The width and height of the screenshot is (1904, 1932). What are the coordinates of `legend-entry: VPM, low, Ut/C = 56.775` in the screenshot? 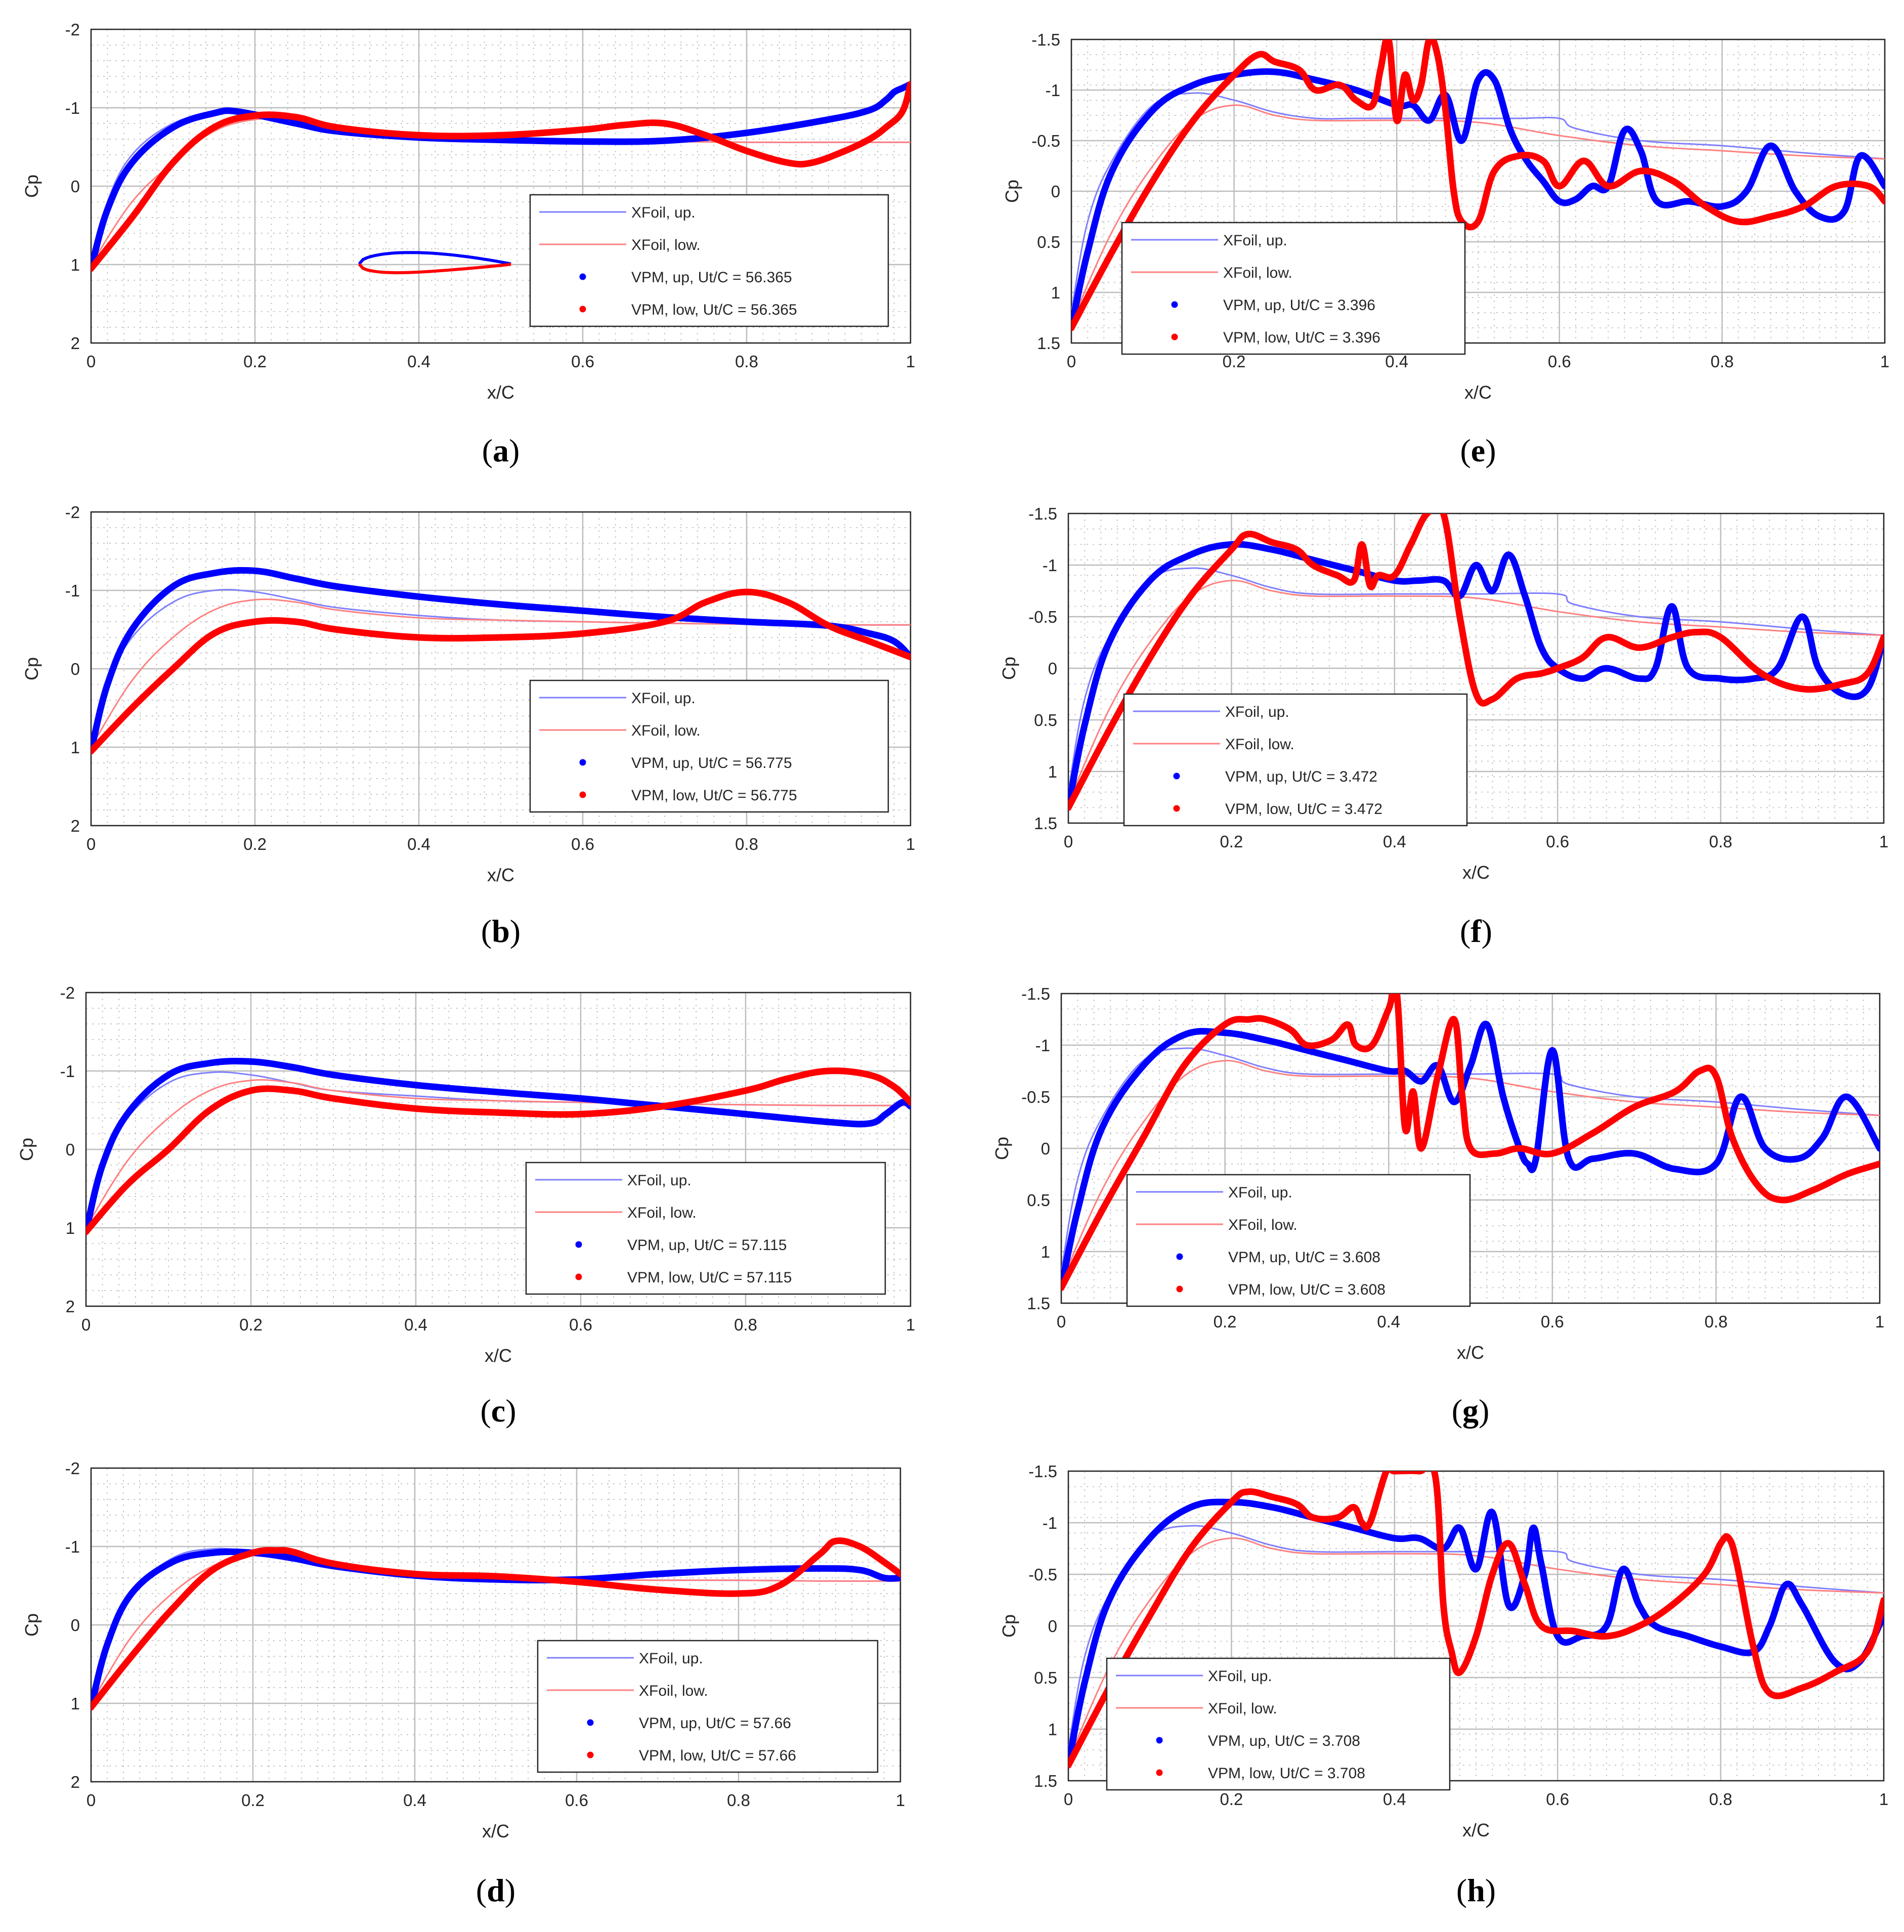 It's located at (714, 795).